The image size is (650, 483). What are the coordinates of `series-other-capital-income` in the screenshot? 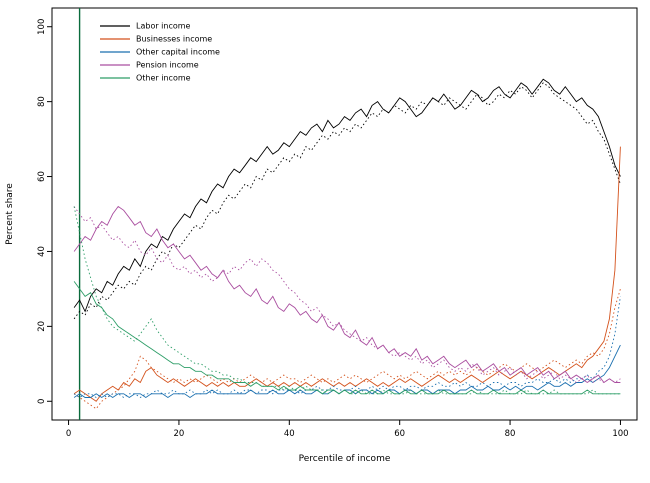 It's located at (347, 371).